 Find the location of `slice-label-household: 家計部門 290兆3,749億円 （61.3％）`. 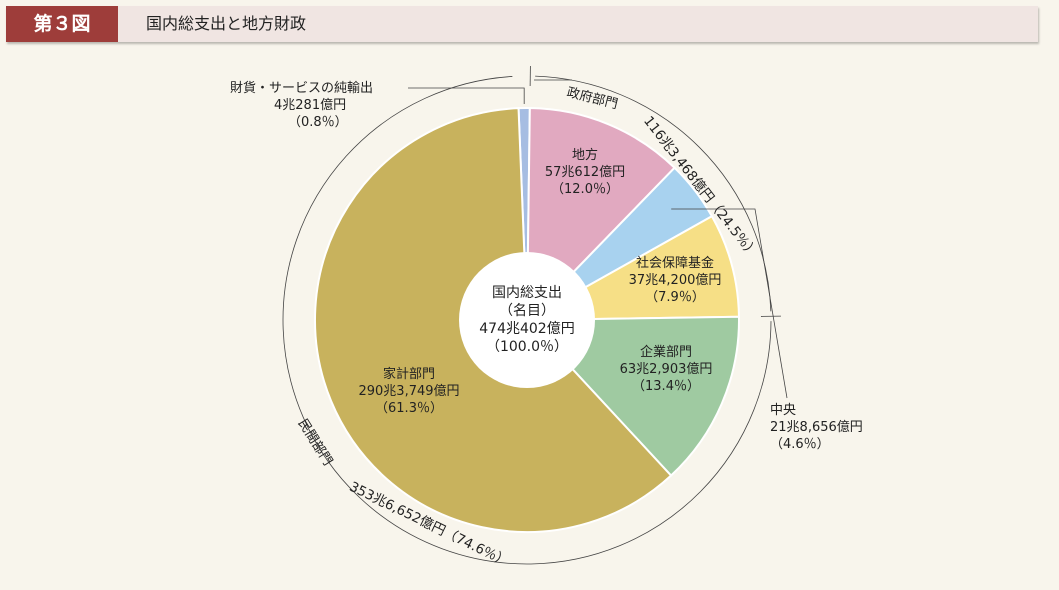

slice-label-household: 家計部門 290兆3,749億円 （61.3％） is located at coordinates (409, 391).